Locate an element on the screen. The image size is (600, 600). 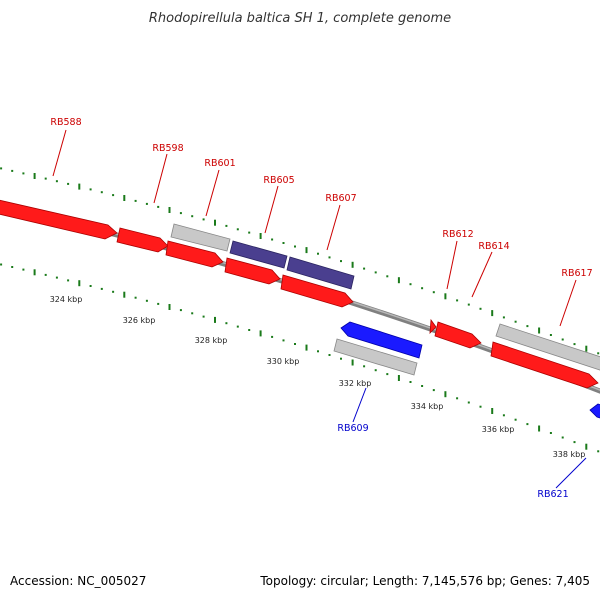
leader-RB605 is located at coordinates (271, 209).